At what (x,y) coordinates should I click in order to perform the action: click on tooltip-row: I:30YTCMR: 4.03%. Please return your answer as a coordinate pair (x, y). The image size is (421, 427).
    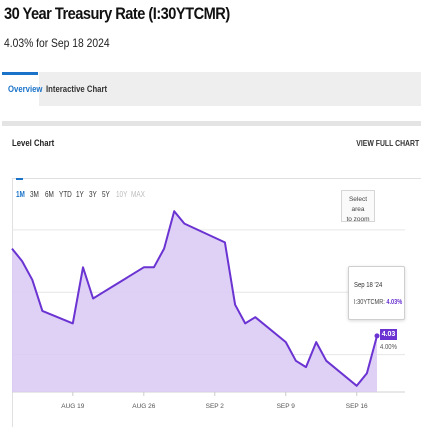
    Looking at the image, I should click on (378, 302).